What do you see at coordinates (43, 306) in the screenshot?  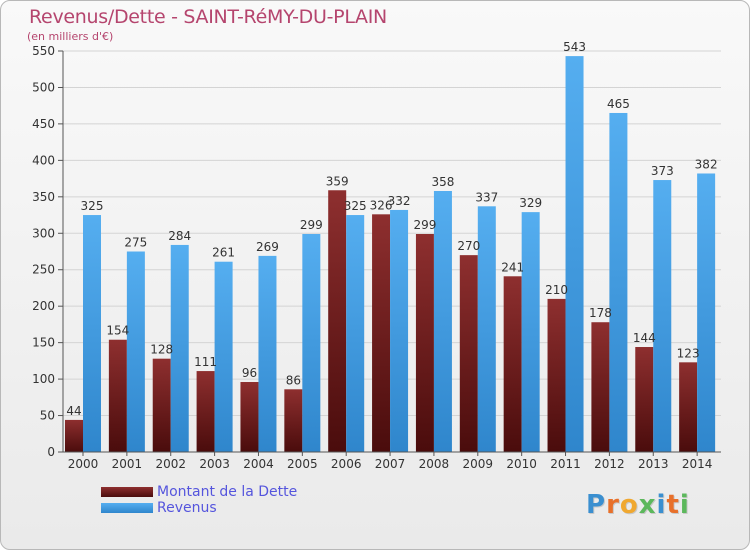 I see `y-tick-label: 200` at bounding box center [43, 306].